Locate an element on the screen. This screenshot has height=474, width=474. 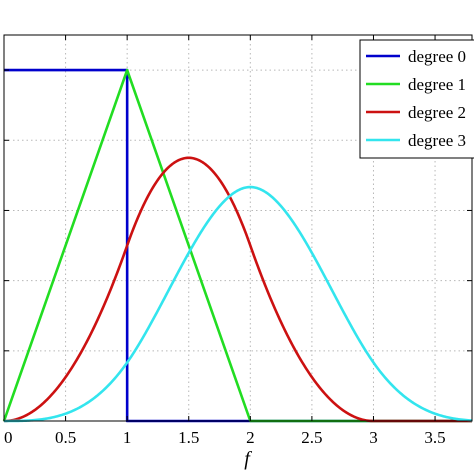
x-tick-label-2: 1 is located at coordinates (127, 437).